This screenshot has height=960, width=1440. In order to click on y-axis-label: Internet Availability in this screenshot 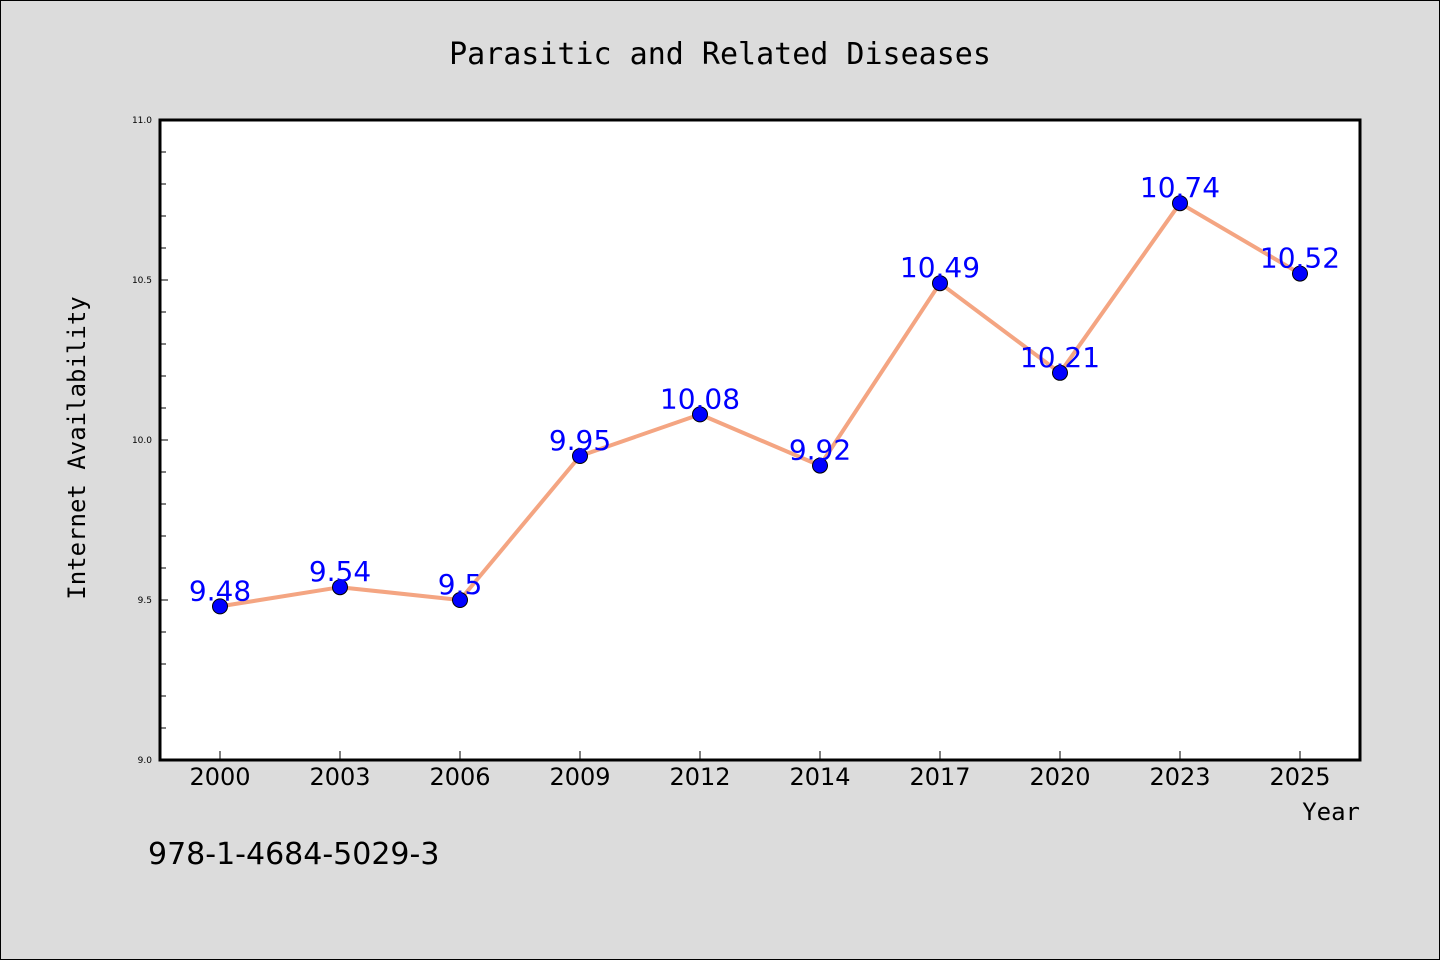, I will do `click(77, 447)`.